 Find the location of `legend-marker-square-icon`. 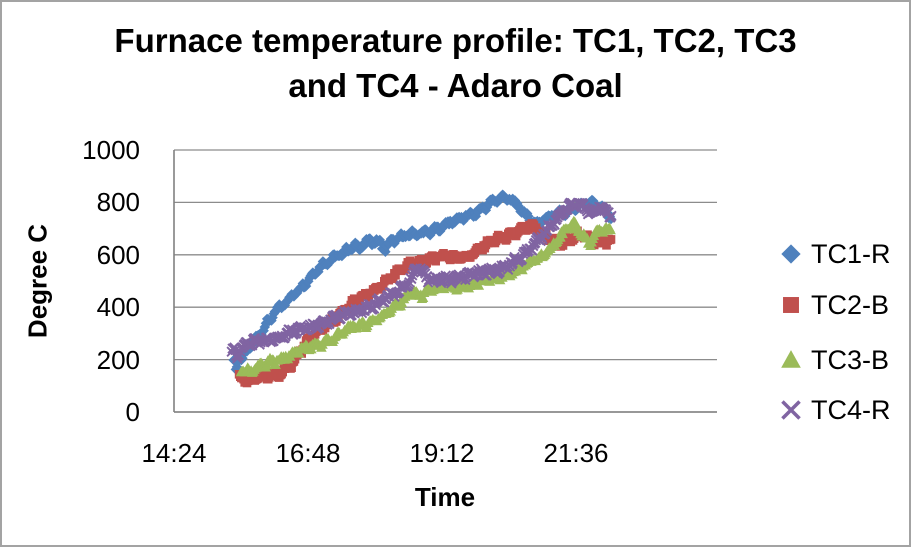

legend-marker-square-icon is located at coordinates (791, 305).